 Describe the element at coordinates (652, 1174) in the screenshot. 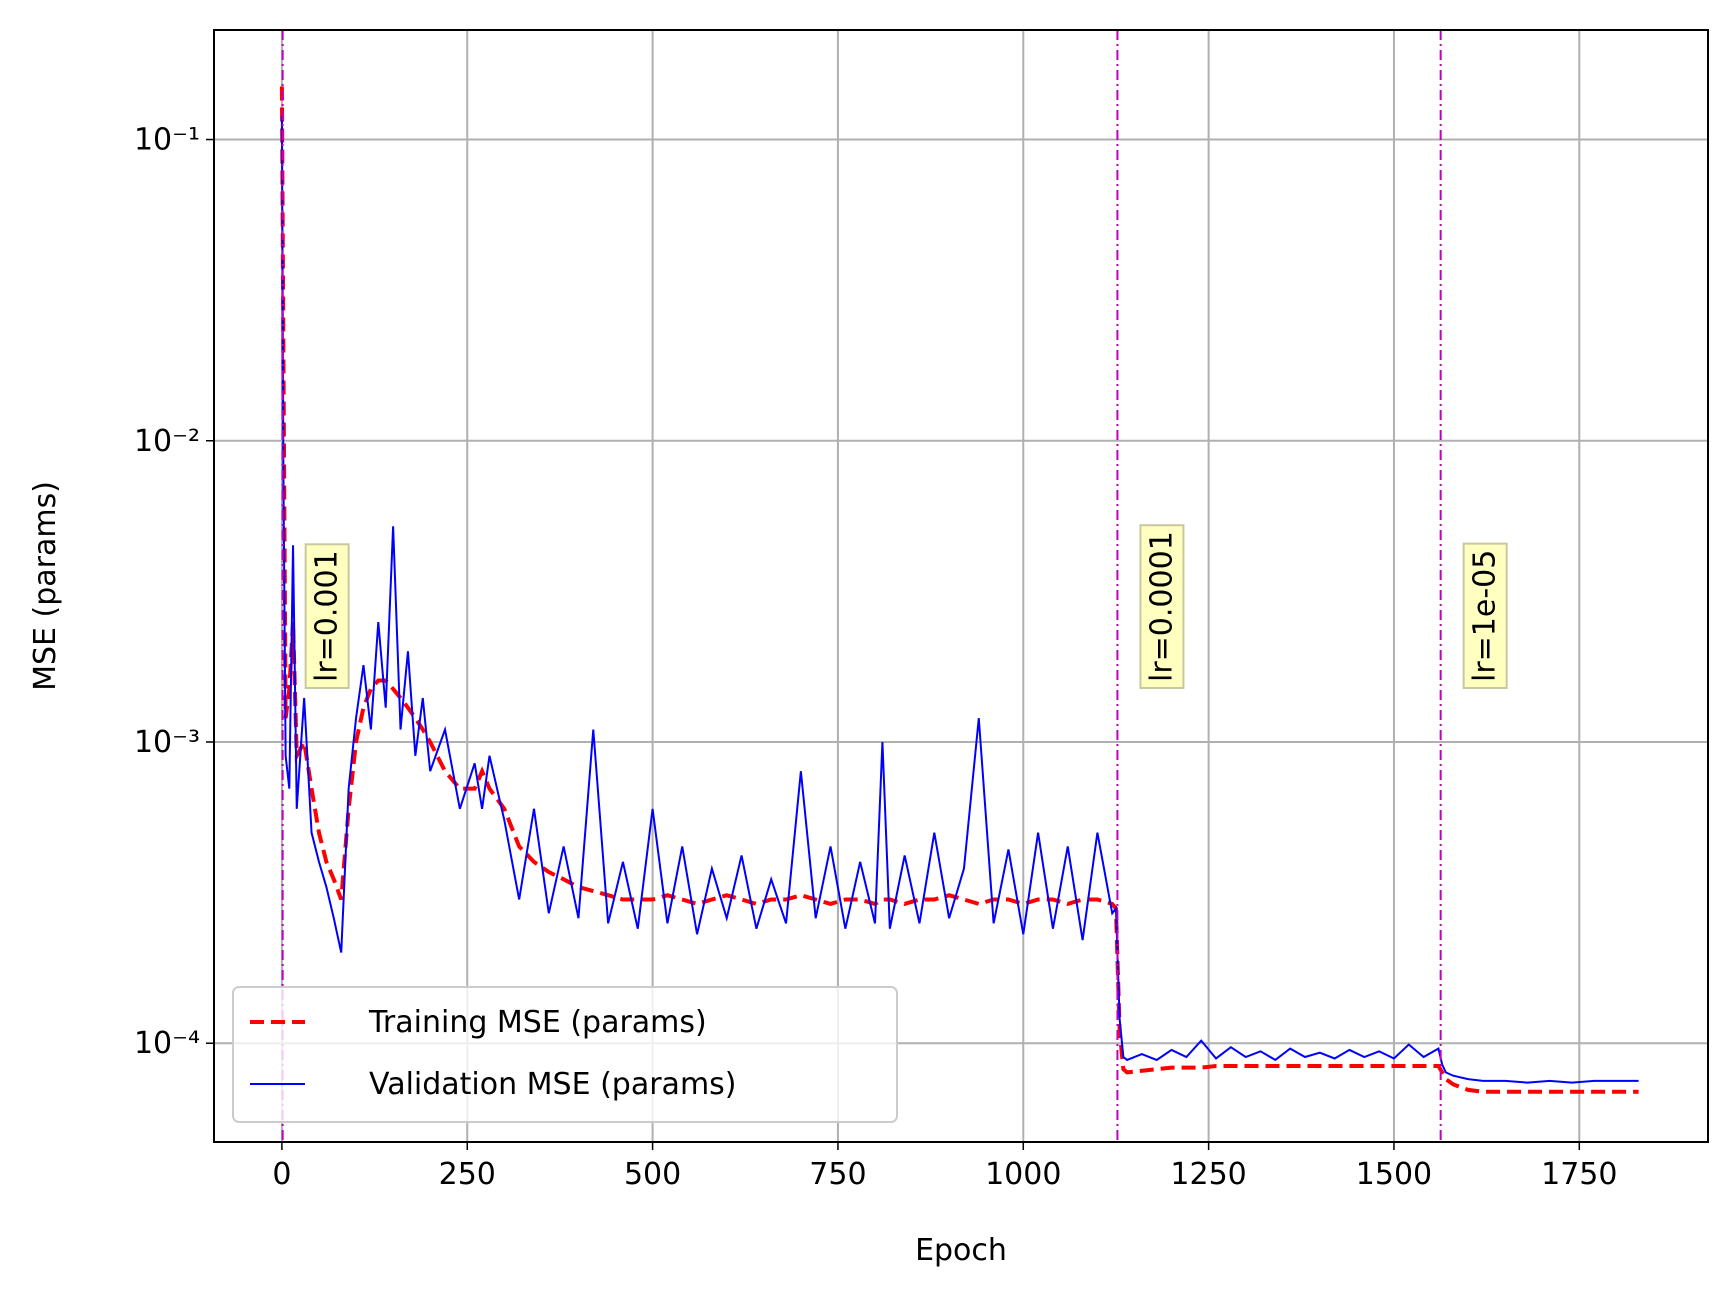

I see `x-tick-label: 500` at that location.